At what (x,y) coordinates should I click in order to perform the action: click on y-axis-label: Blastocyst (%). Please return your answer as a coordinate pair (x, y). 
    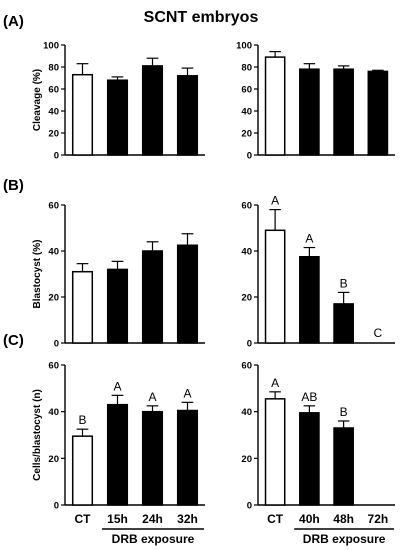
    Looking at the image, I should click on (37, 274).